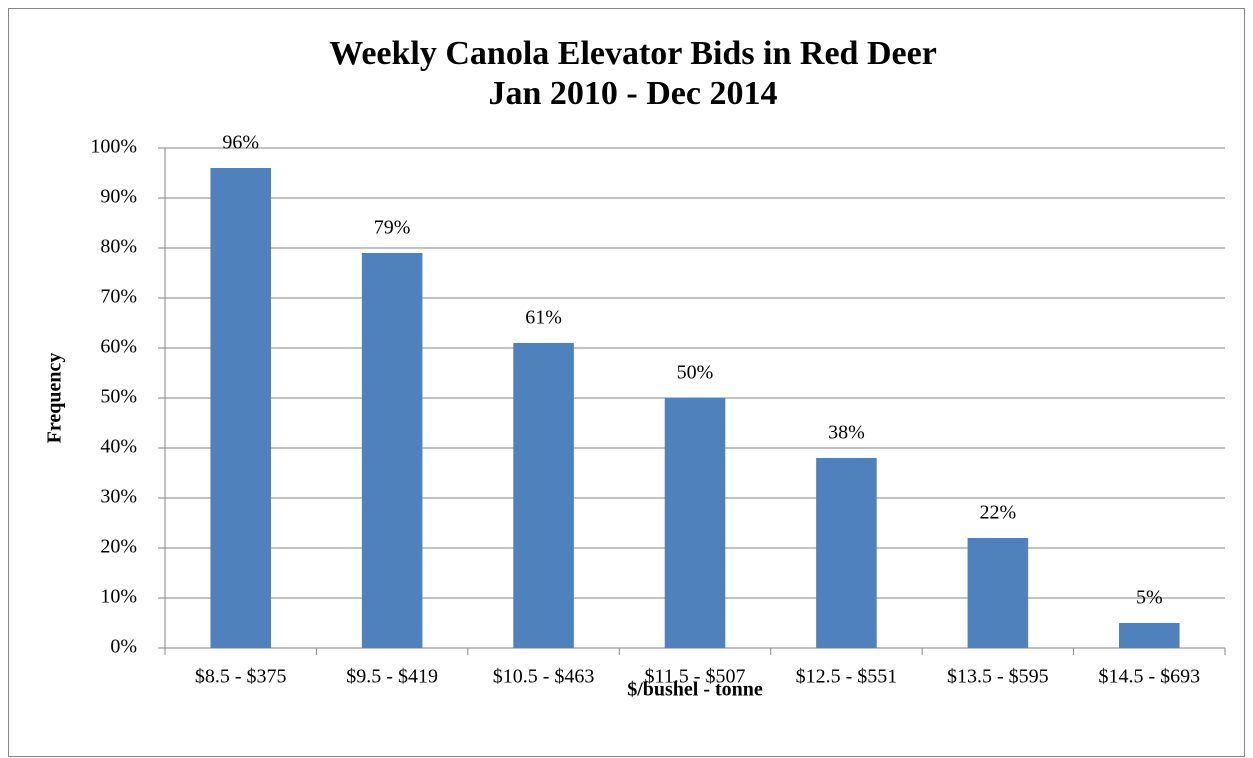 This screenshot has width=1253, height=758. What do you see at coordinates (118, 197) in the screenshot?
I see `y-tick-label: 90%` at bounding box center [118, 197].